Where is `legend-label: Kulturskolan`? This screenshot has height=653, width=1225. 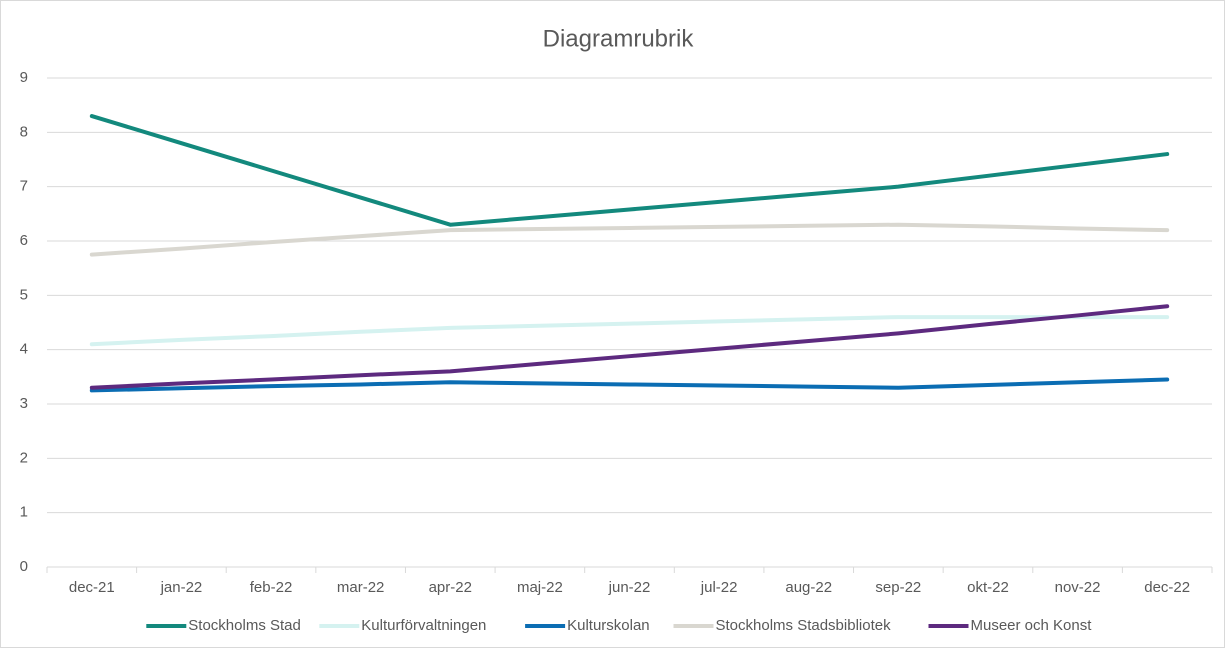 legend-label: Kulturskolan is located at coordinates (608, 625).